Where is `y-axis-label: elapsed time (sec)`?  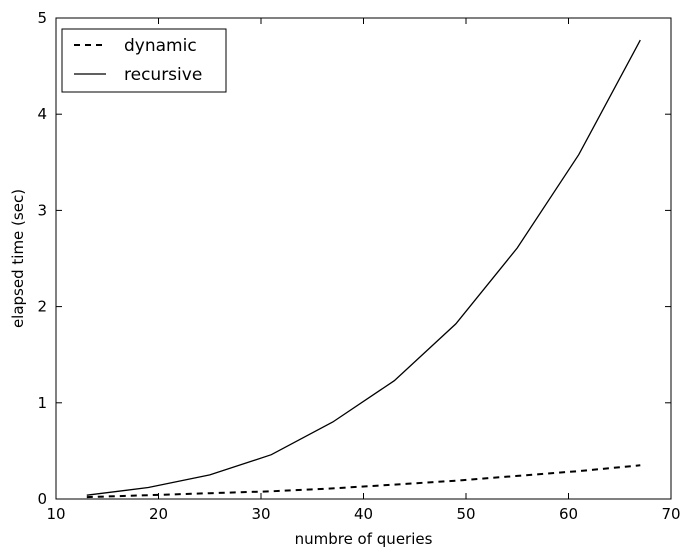 y-axis-label: elapsed time (sec) is located at coordinates (18, 258).